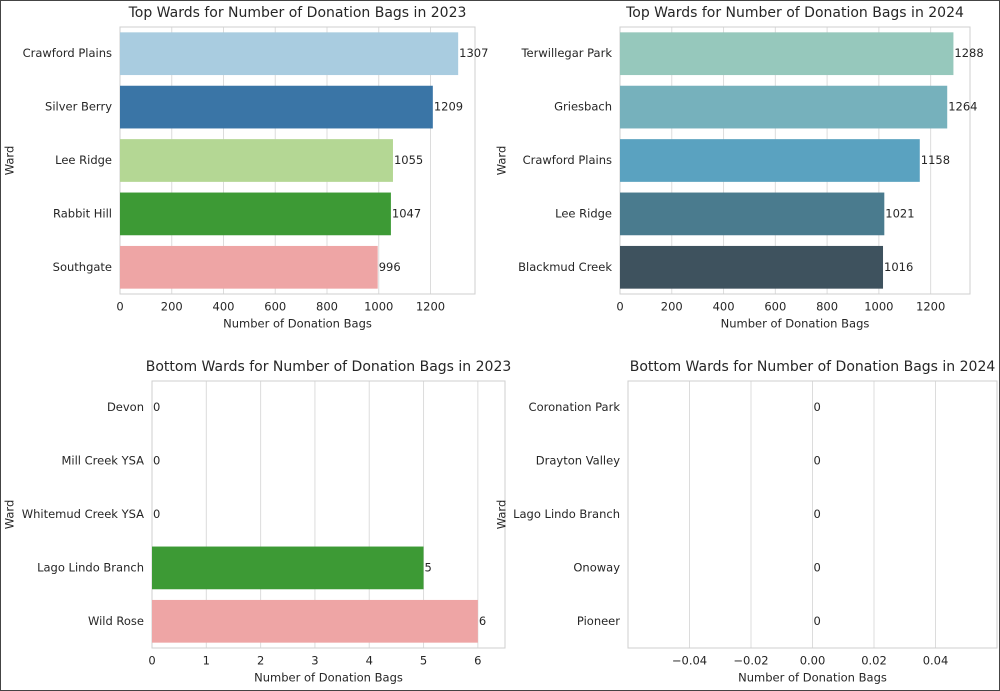  Describe the element at coordinates (583, 107) in the screenshot. I see `y-tick-label: Griesbach` at that location.